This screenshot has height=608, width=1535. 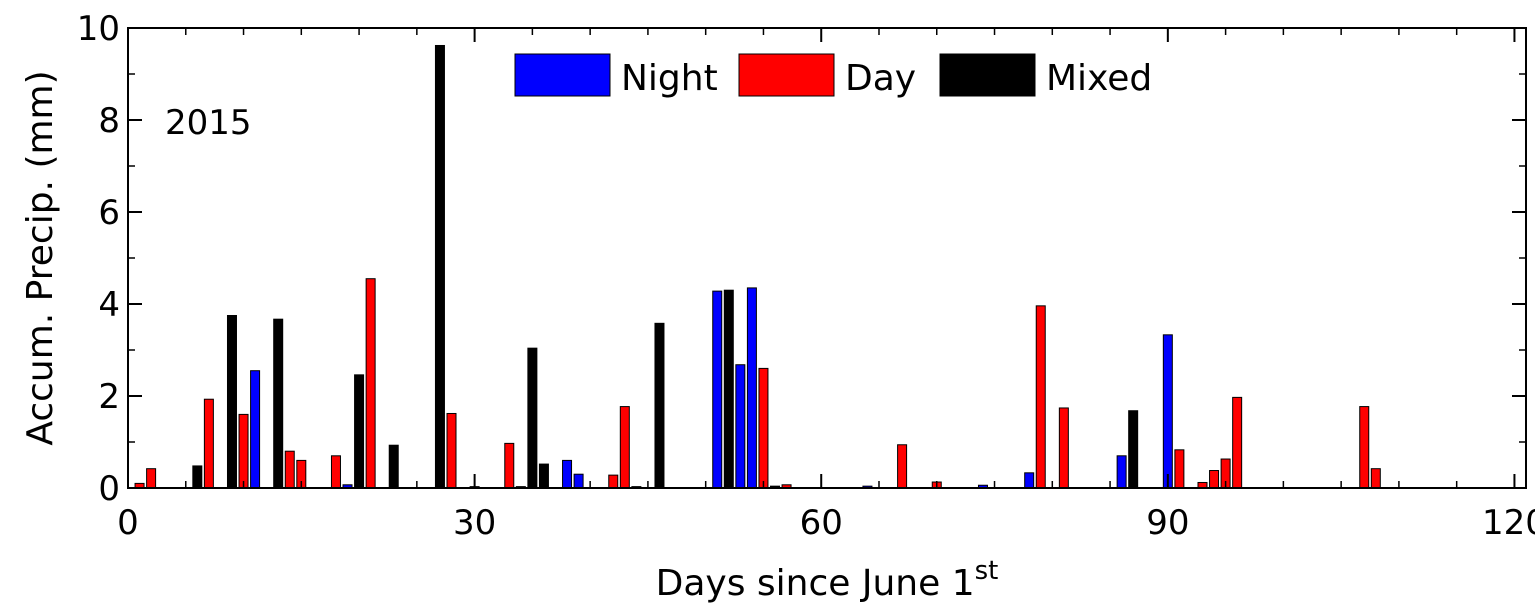 I want to click on y-tick-label: 2, so click(x=109, y=397).